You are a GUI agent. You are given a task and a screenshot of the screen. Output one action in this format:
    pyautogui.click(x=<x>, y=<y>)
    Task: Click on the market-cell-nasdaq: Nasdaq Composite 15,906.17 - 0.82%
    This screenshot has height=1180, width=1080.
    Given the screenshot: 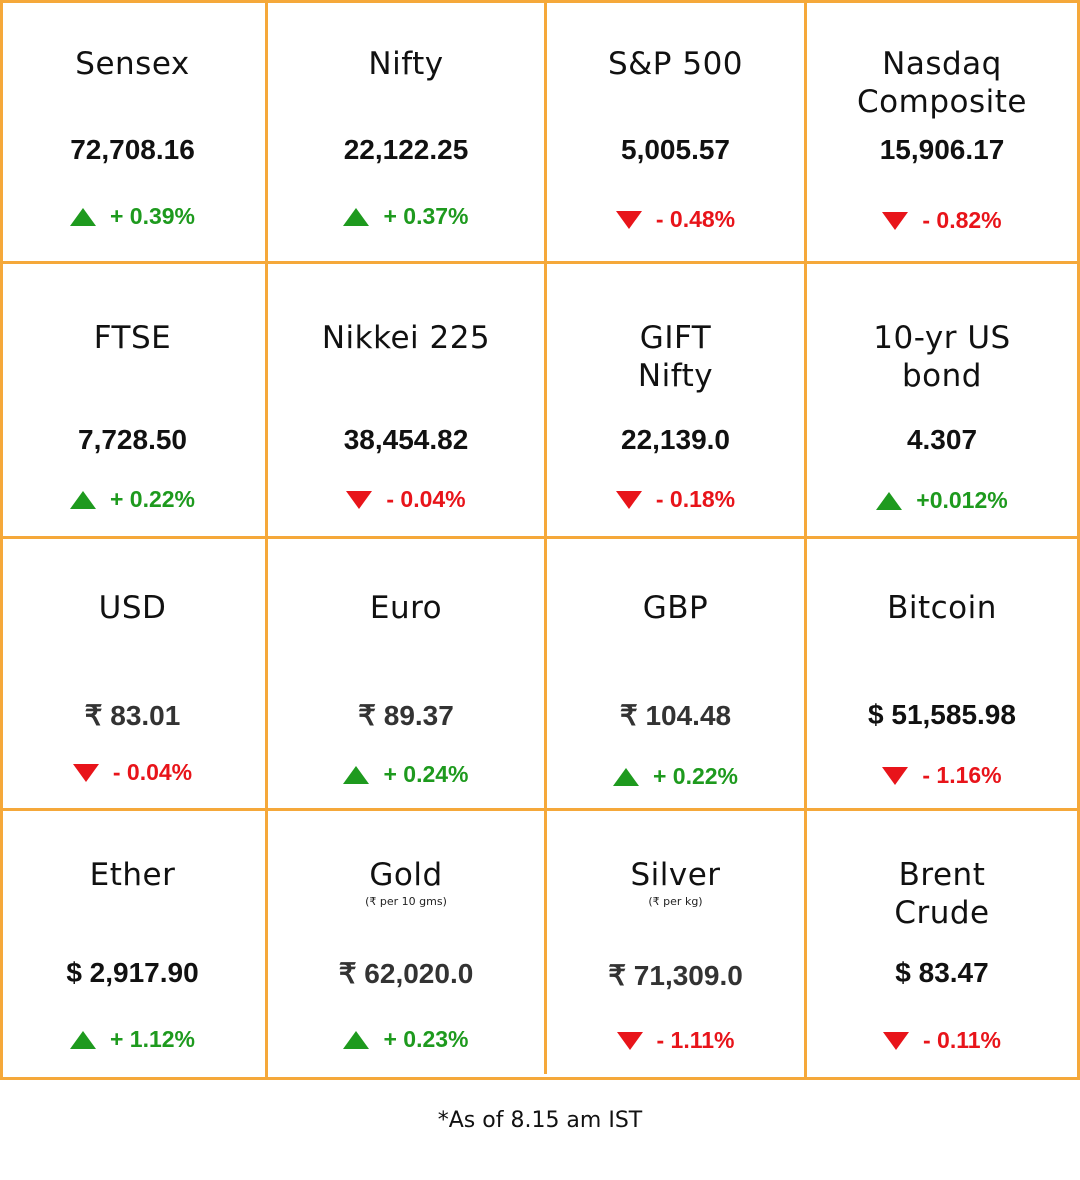 What is the action you would take?
    pyautogui.click(x=942, y=130)
    